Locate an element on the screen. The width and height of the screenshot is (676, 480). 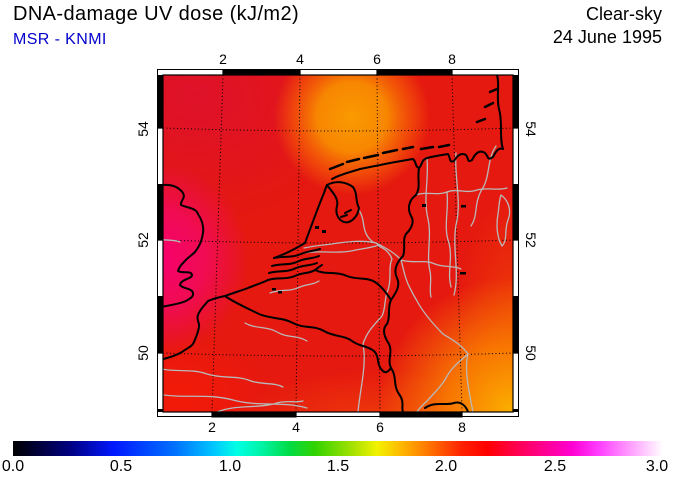
colorbar-label-2.0: 2.0 is located at coordinates (446, 466).